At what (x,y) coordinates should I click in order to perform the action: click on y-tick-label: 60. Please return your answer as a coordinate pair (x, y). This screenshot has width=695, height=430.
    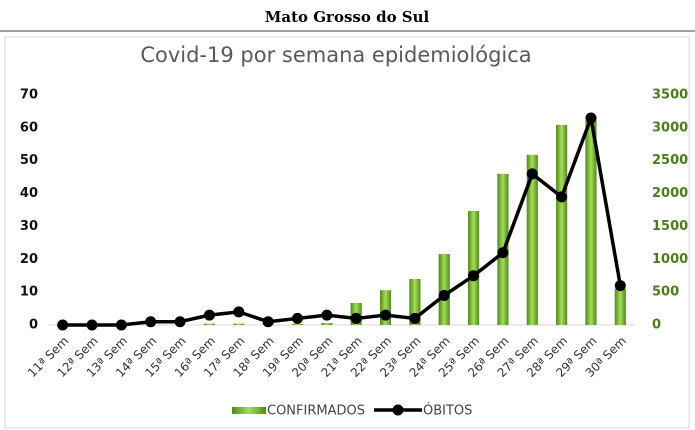
    Looking at the image, I should click on (29, 127).